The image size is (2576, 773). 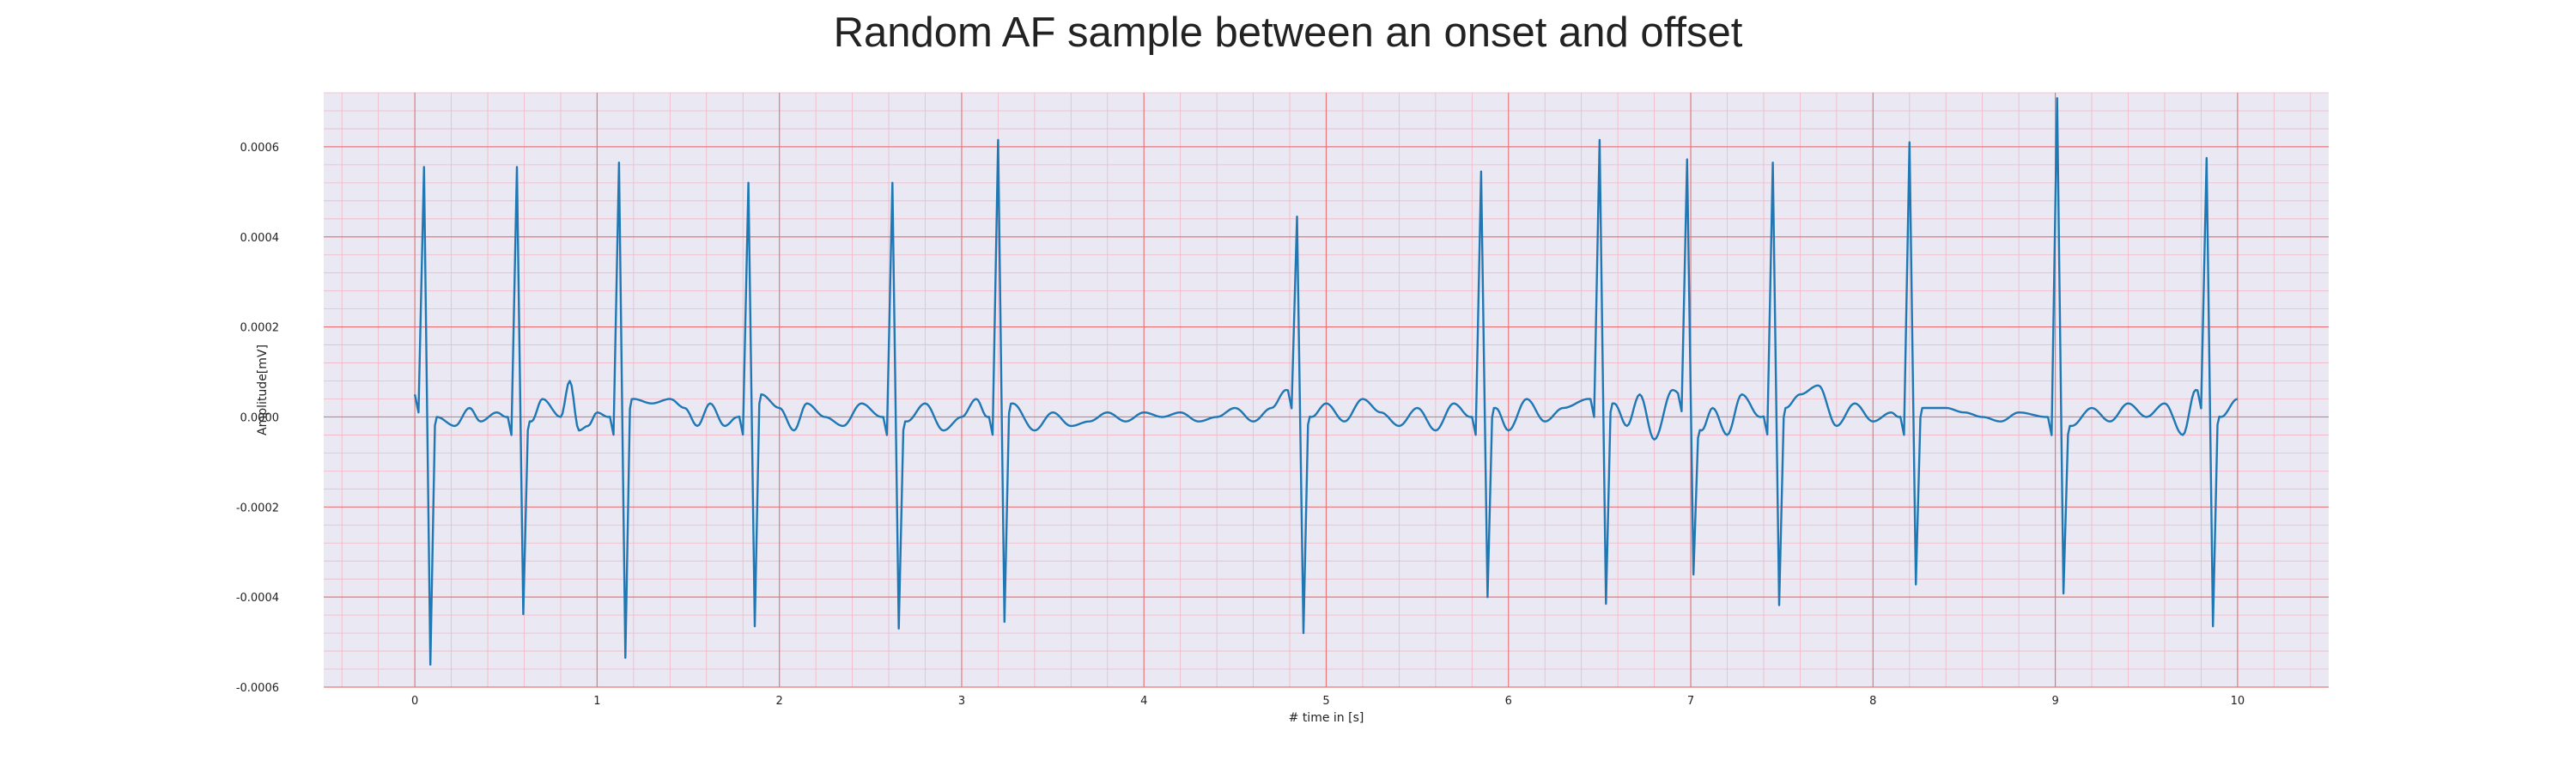 What do you see at coordinates (263, 389) in the screenshot?
I see `y-axis-label: Amplitude[mV]` at bounding box center [263, 389].